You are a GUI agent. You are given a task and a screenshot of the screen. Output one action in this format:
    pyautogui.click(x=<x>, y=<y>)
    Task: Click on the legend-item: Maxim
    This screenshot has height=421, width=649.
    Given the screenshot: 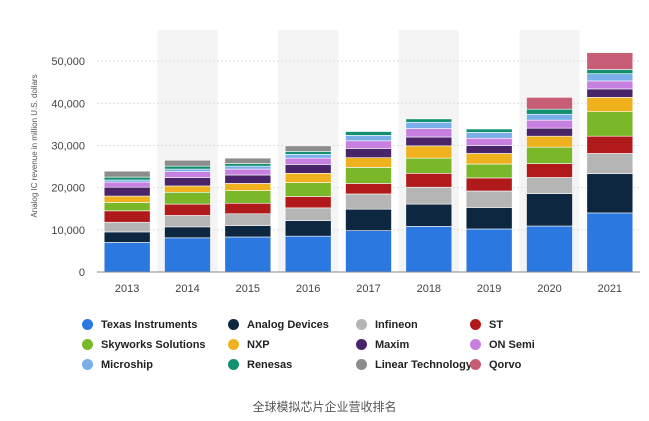 What is the action you would take?
    pyautogui.click(x=382, y=345)
    